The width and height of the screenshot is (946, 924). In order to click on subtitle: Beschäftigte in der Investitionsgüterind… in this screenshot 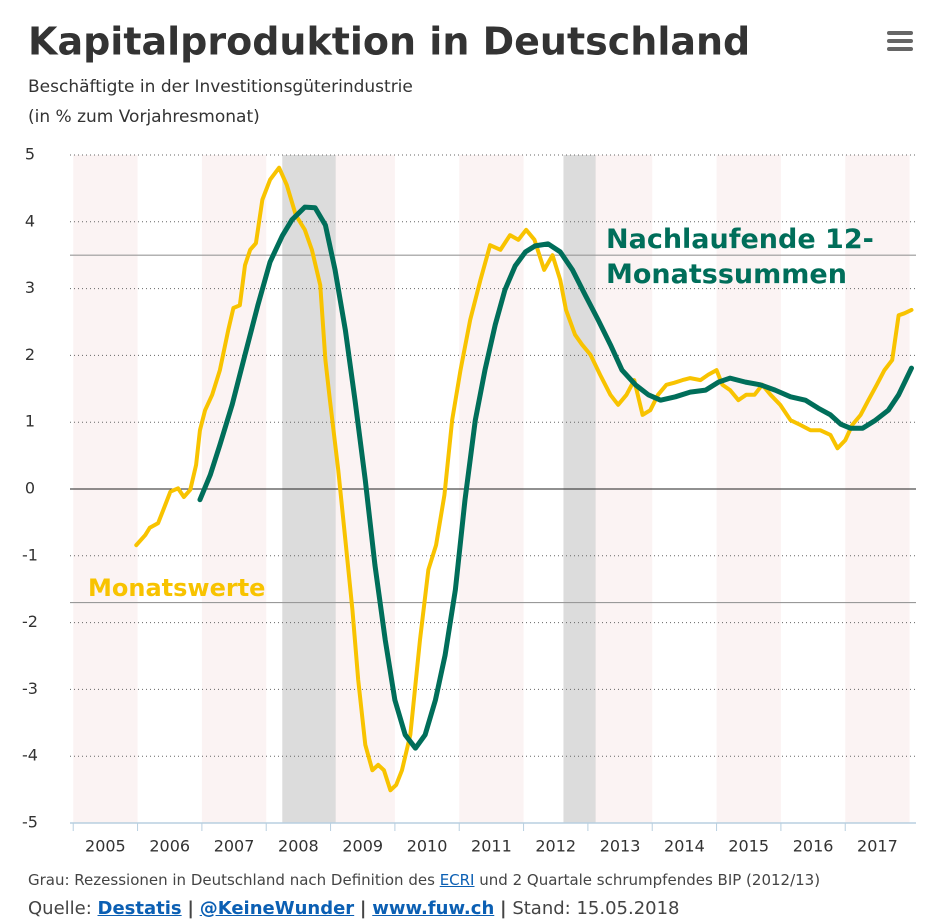, I will do `click(220, 87)`.